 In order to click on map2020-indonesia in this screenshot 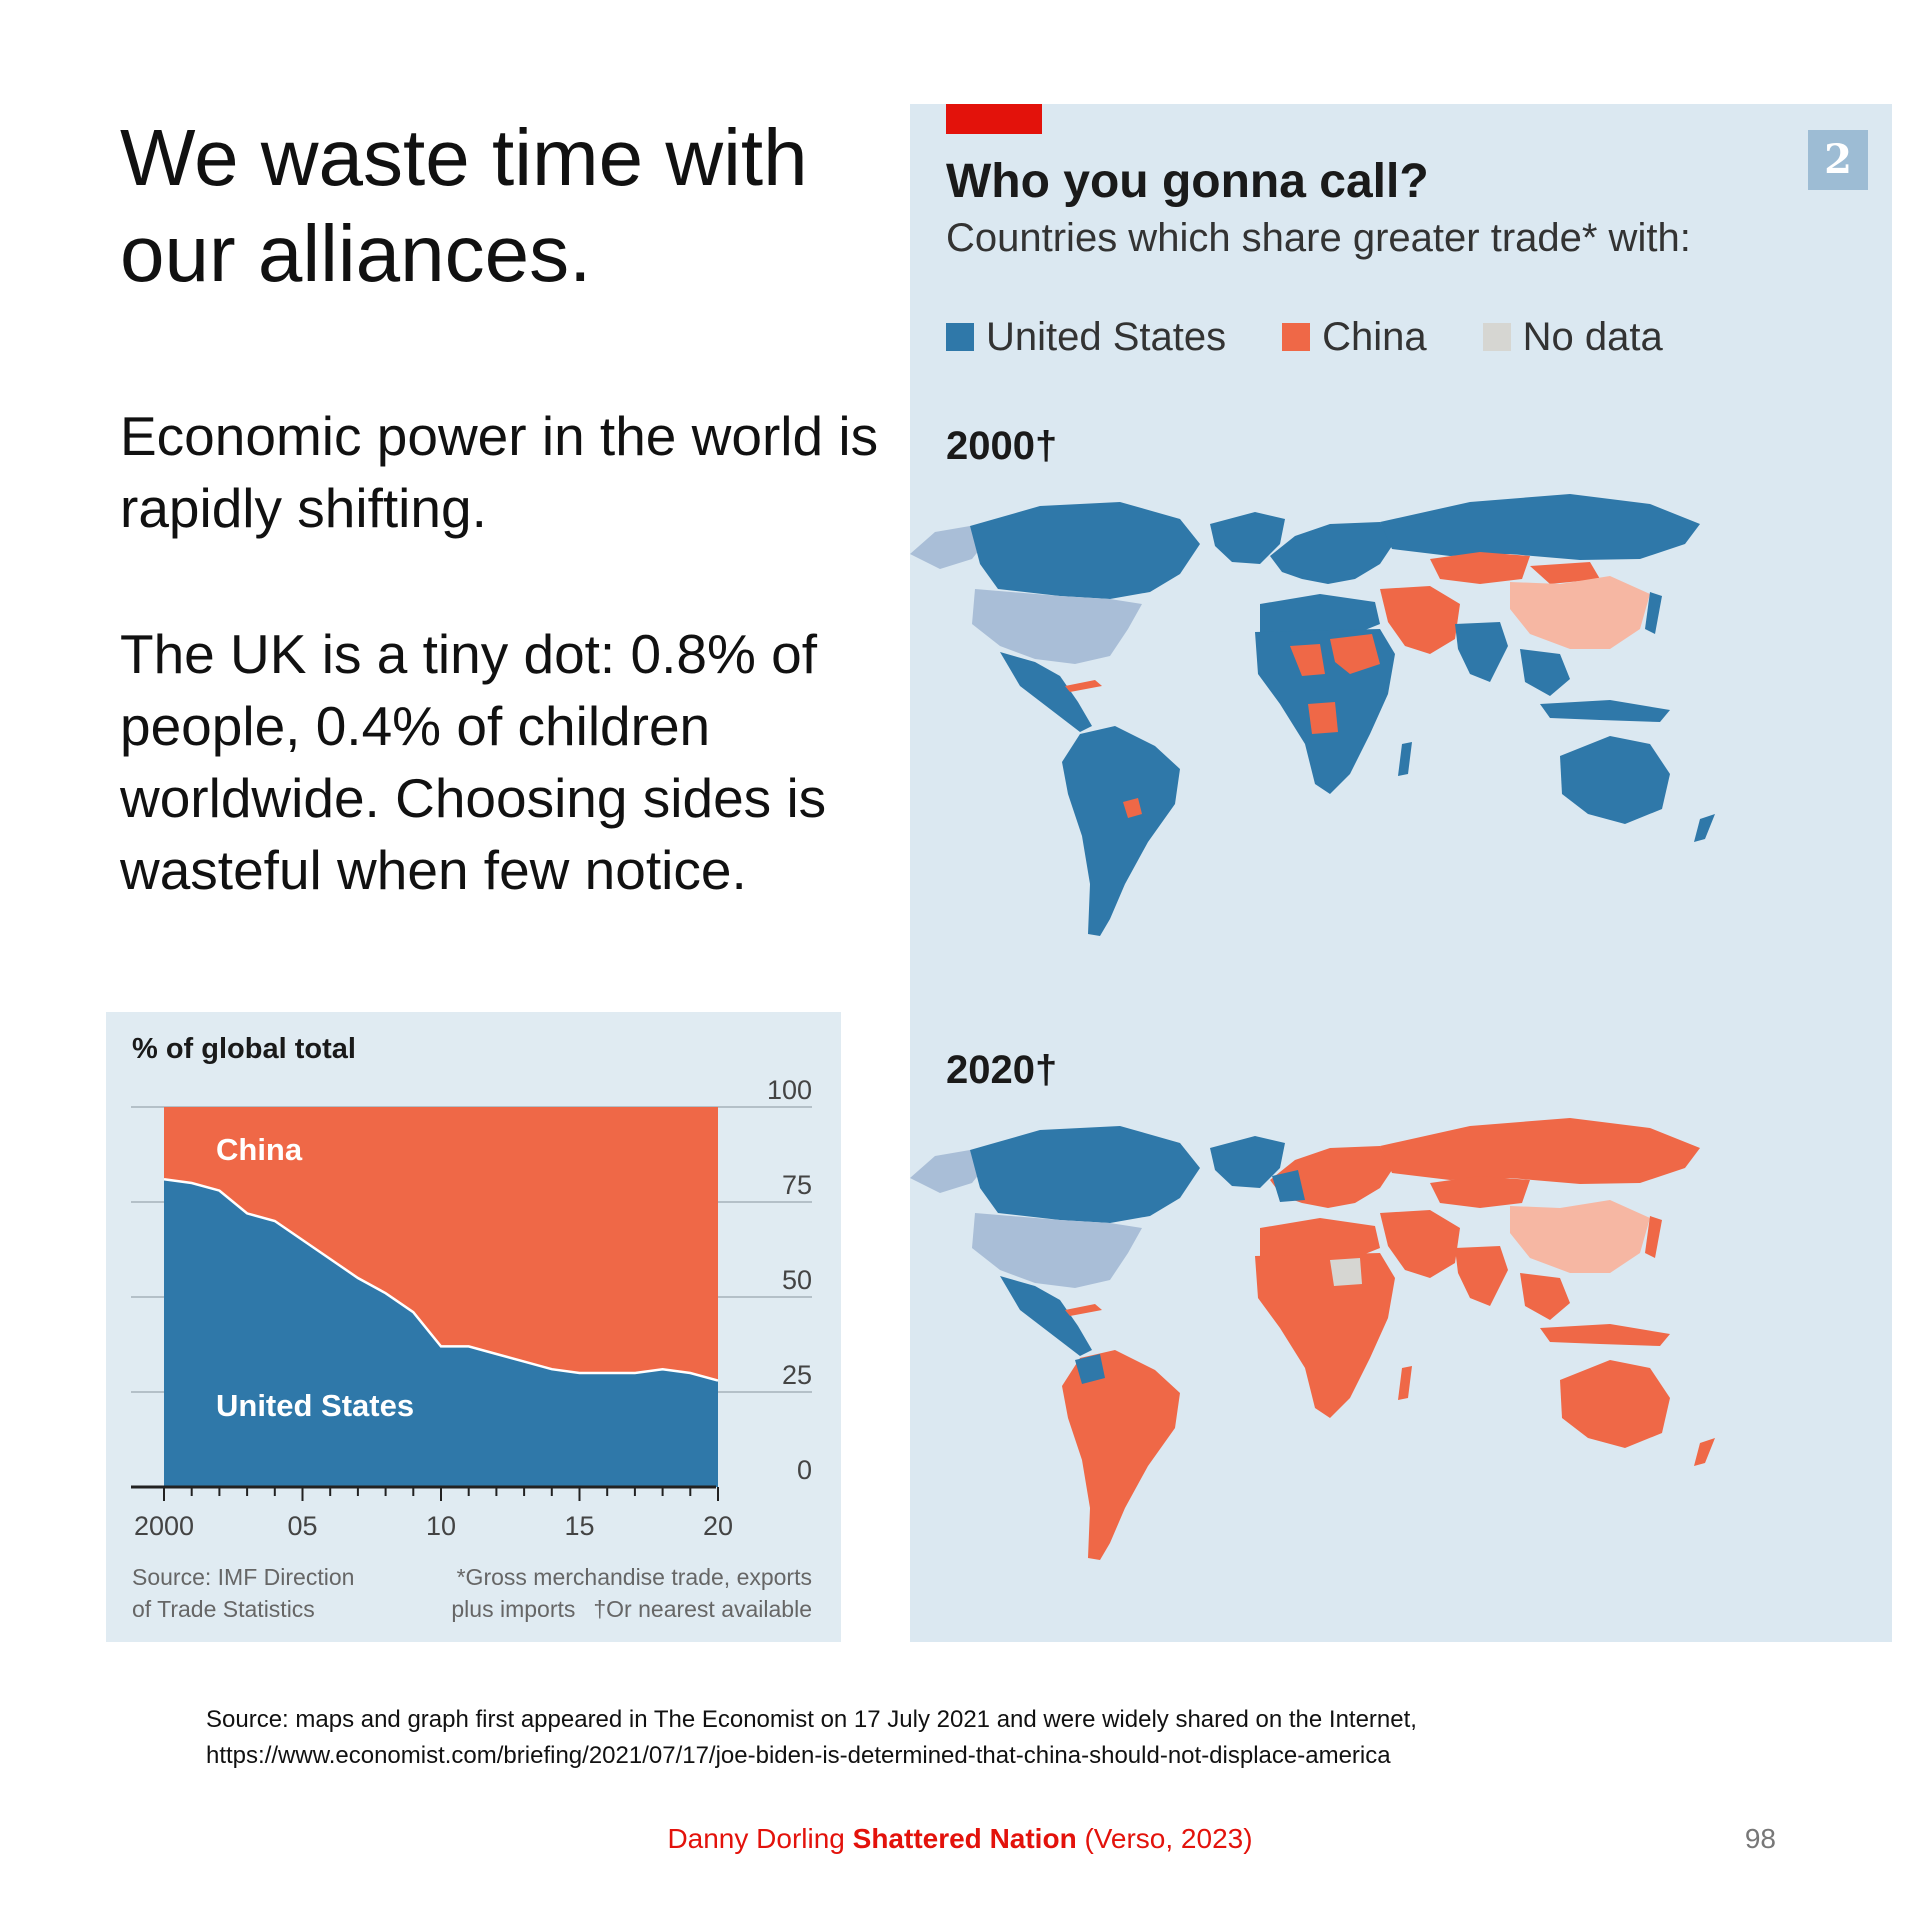, I will do `click(1605, 1335)`.